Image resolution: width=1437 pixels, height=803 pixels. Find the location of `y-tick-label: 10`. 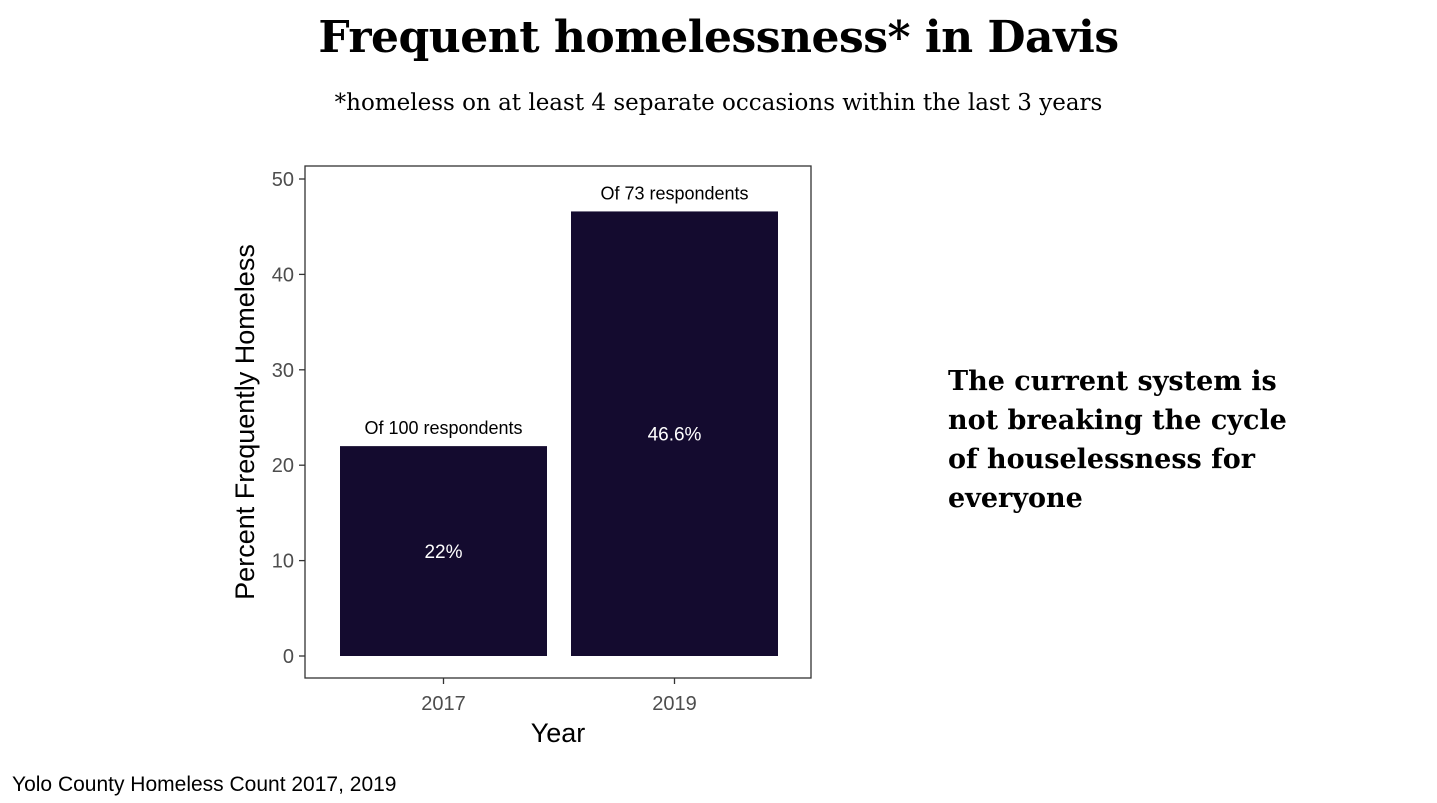

y-tick-label: 10 is located at coordinates (283, 562).